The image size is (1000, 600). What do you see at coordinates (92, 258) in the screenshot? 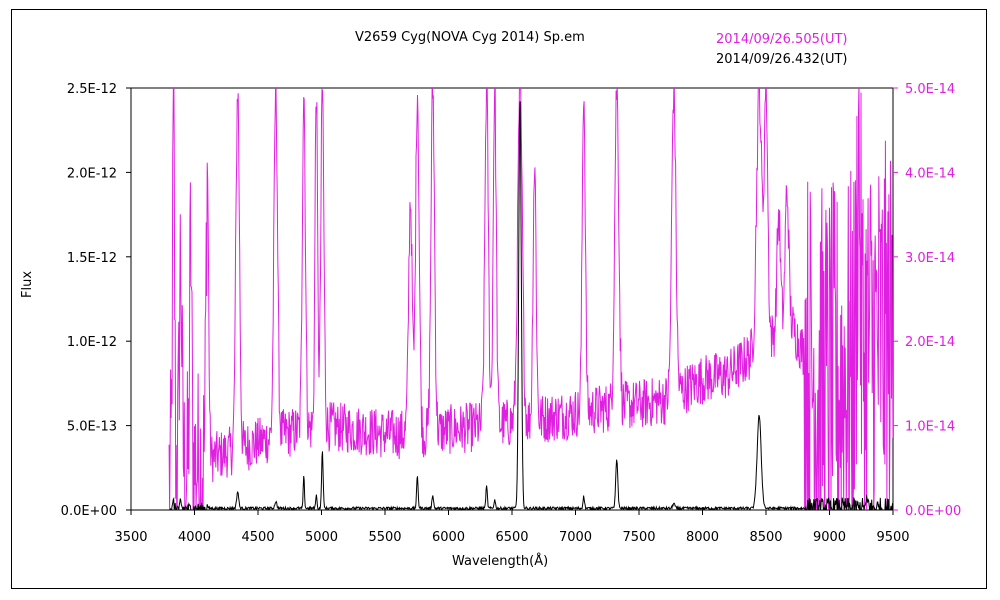
I see `y-left-tick-label: 1.5E-12` at bounding box center [92, 258].